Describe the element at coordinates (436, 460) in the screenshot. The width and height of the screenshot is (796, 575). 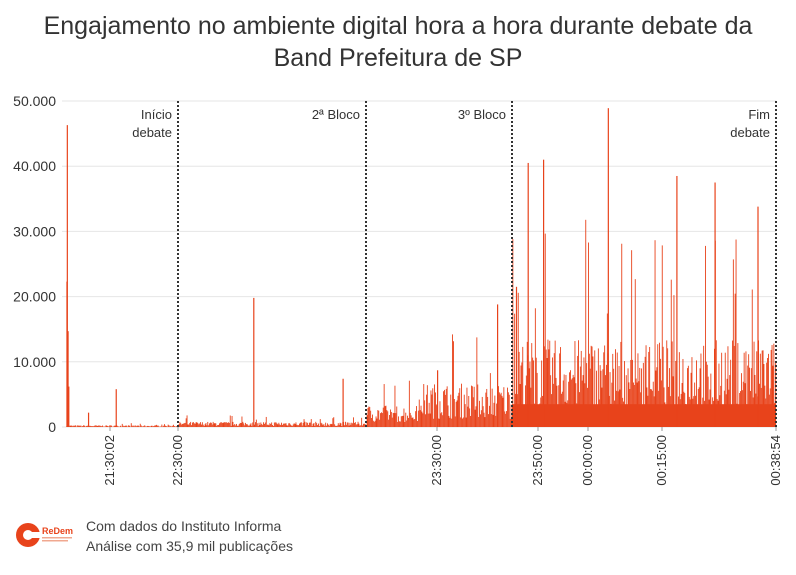
I see `x-tick-label: 23:30:00` at that location.